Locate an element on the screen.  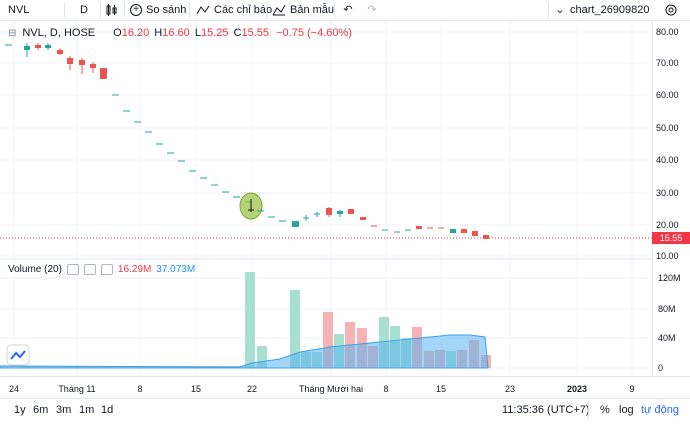
redo-icon: ↷ is located at coordinates (372, 10).